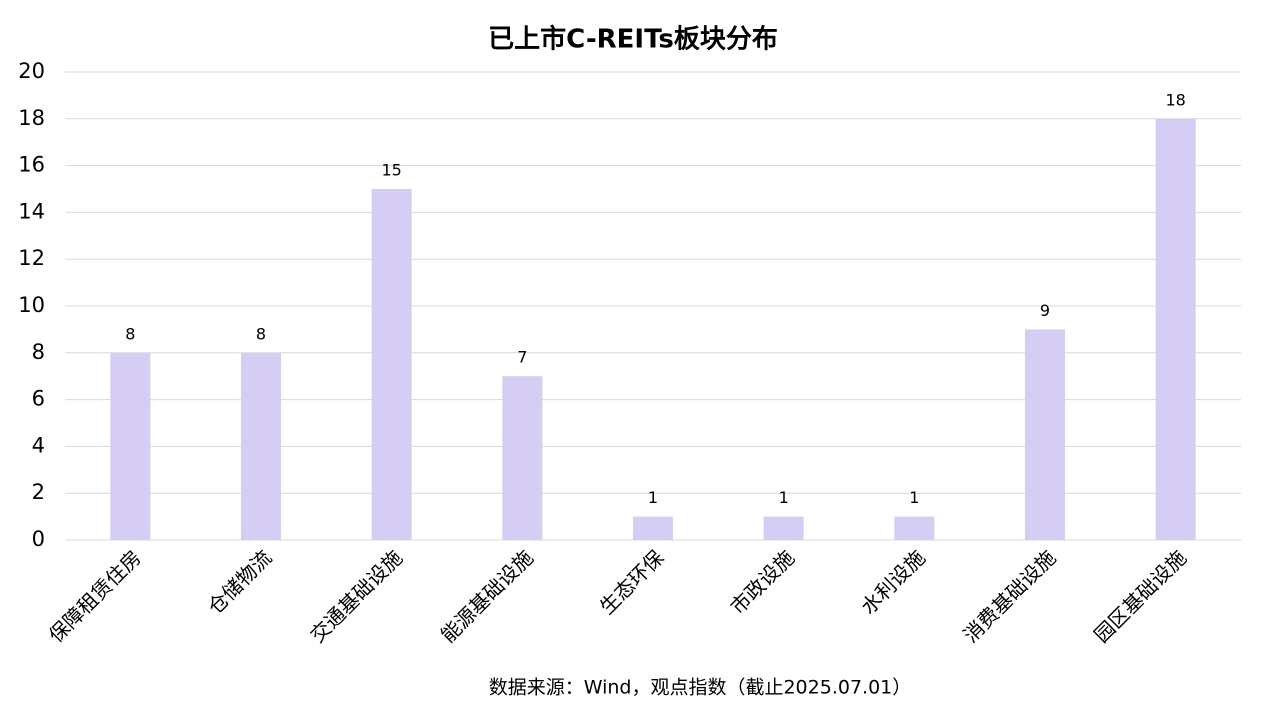  What do you see at coordinates (1175, 99) in the screenshot?
I see `data-label: 18` at bounding box center [1175, 99].